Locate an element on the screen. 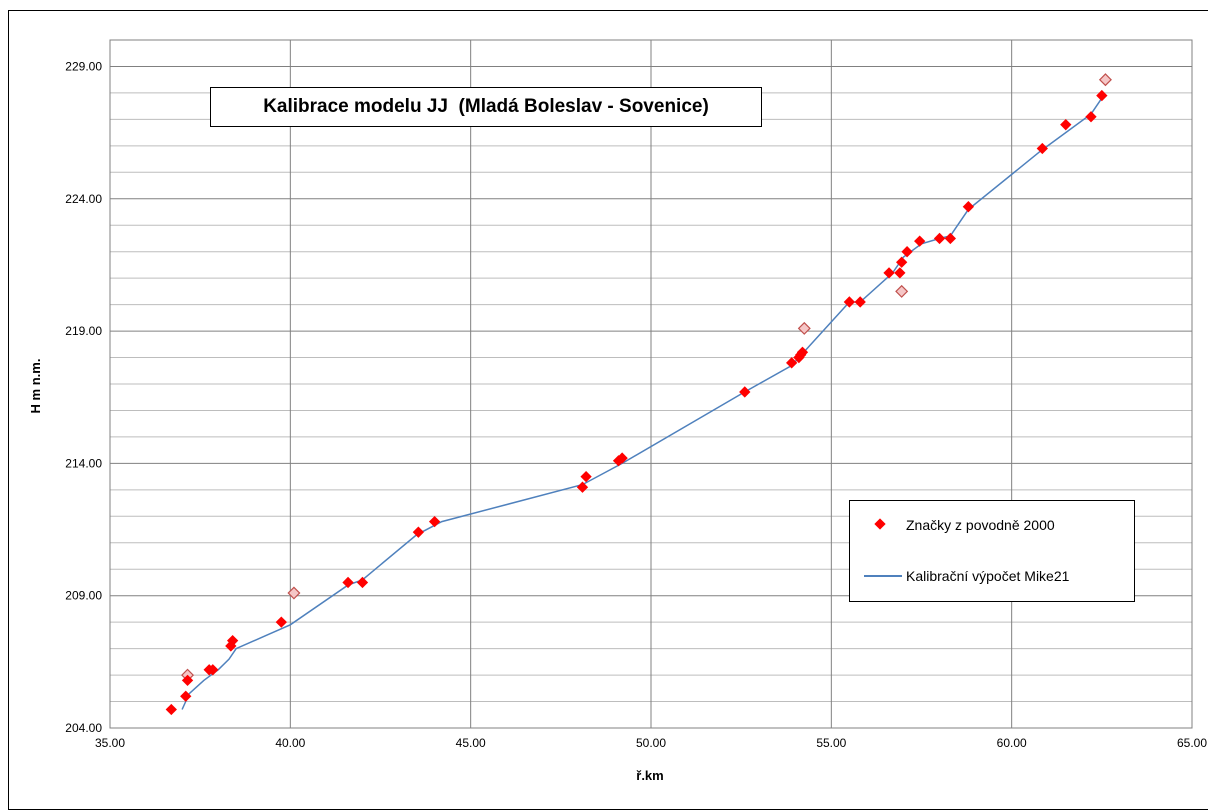 This screenshot has width=1208, height=810. legend-marker-diamond is located at coordinates (881, 525).